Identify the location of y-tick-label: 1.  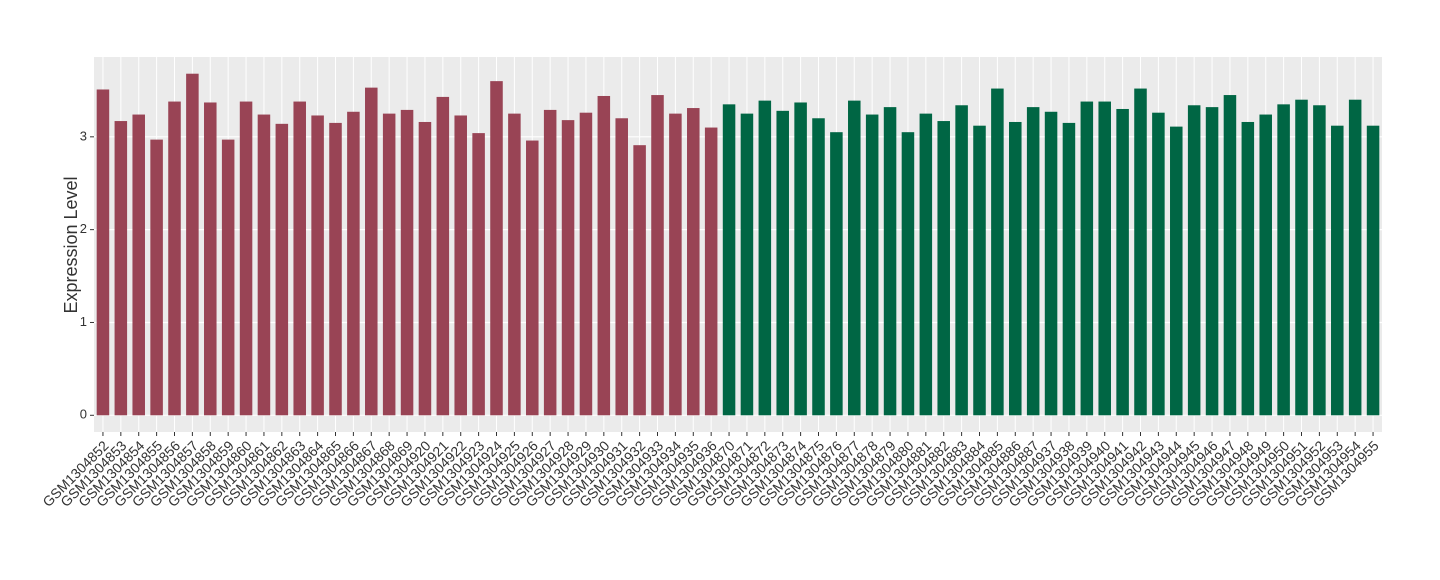
(83, 321).